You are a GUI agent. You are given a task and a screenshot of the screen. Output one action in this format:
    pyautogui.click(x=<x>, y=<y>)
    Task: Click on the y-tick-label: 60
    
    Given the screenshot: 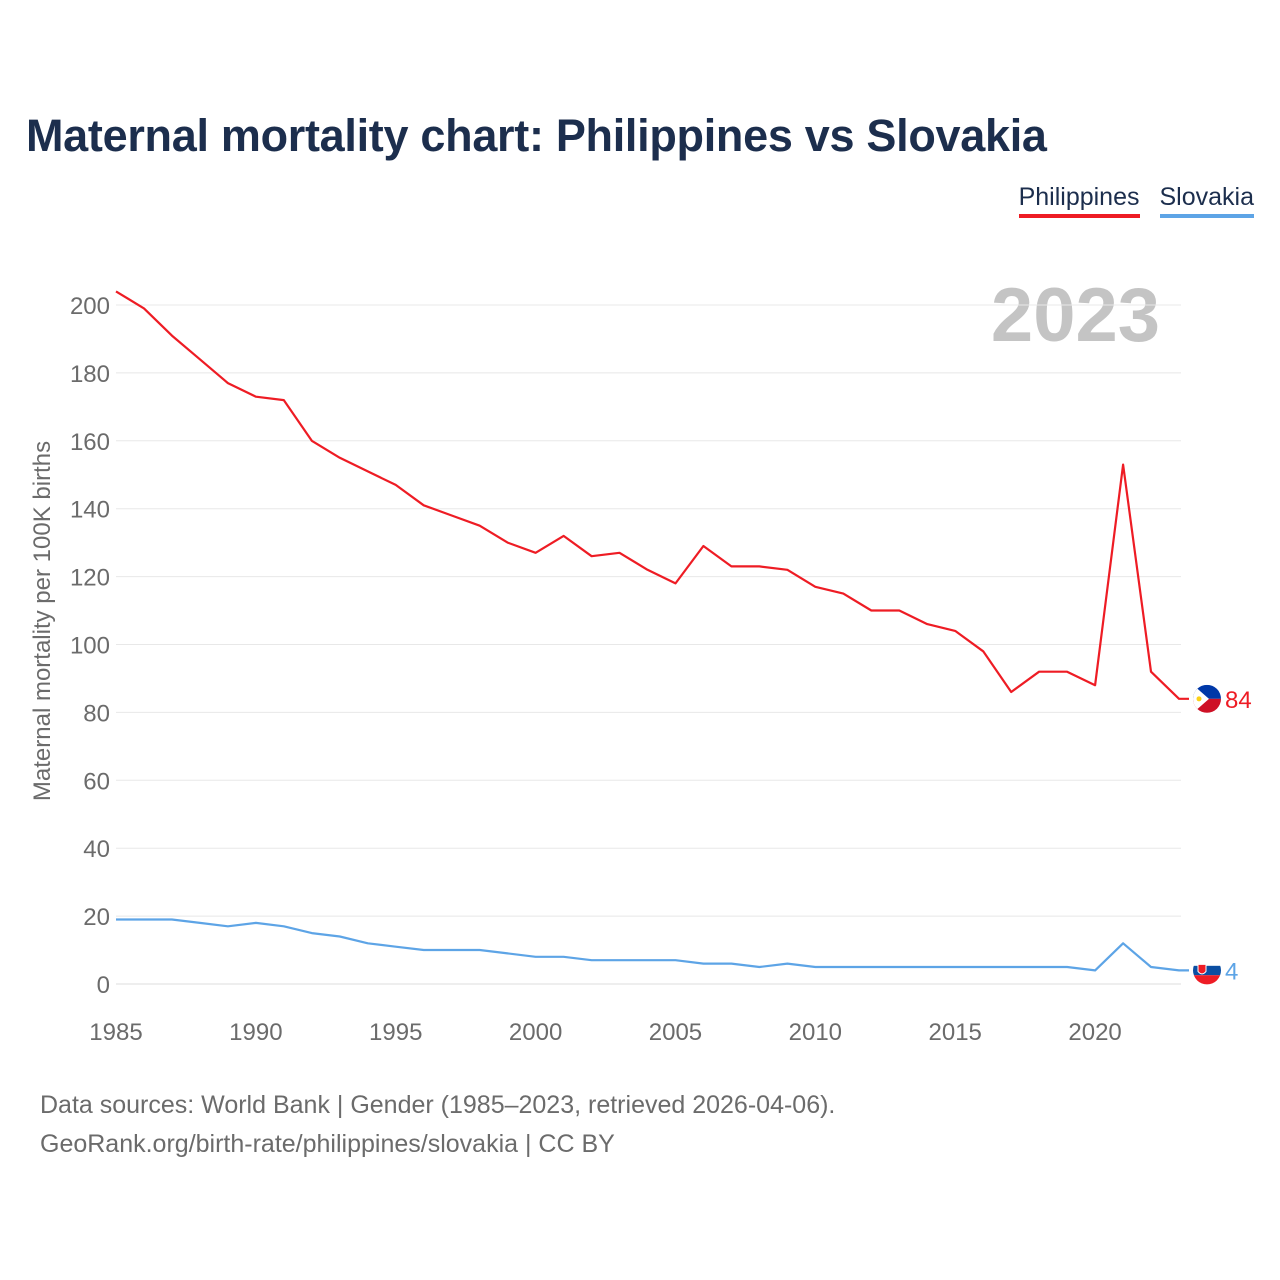 What is the action you would take?
    pyautogui.click(x=96, y=781)
    